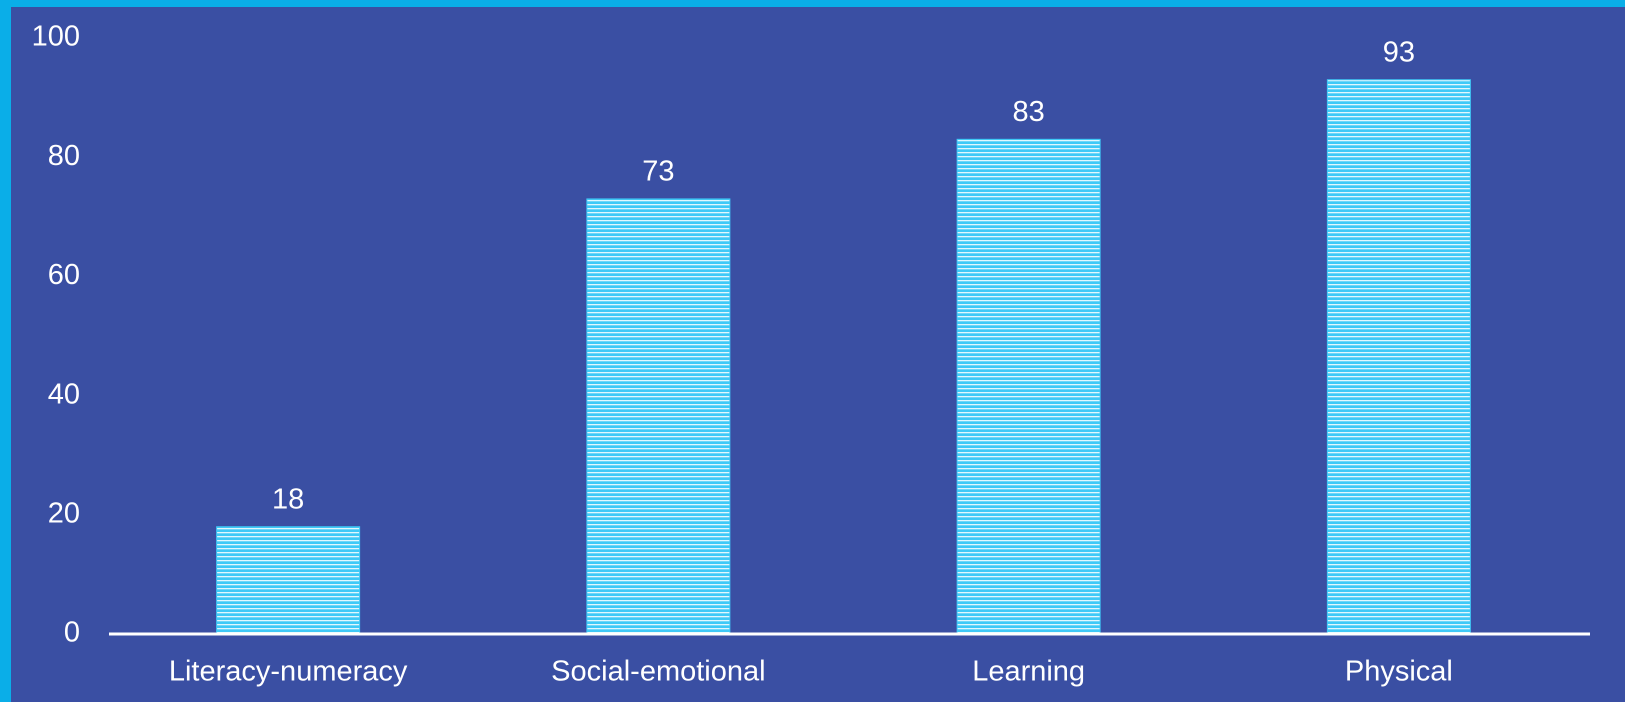  What do you see at coordinates (658, 672) in the screenshot?
I see `x-tick-label: Social-emotional` at bounding box center [658, 672].